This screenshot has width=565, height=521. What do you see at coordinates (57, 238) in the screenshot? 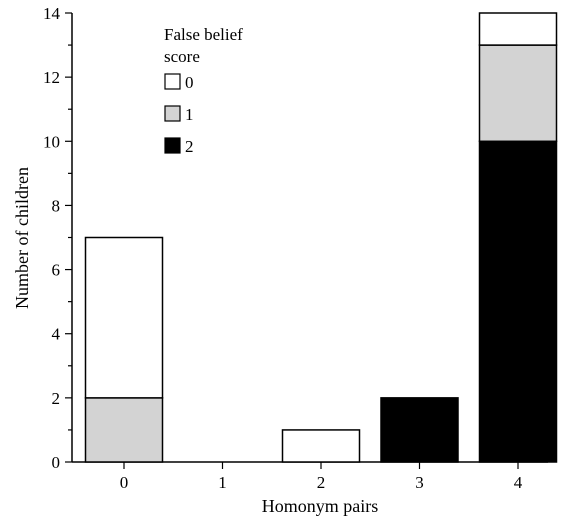
I see `y-ticks: 0 2 4 6 8 10 12 14` at bounding box center [57, 238].